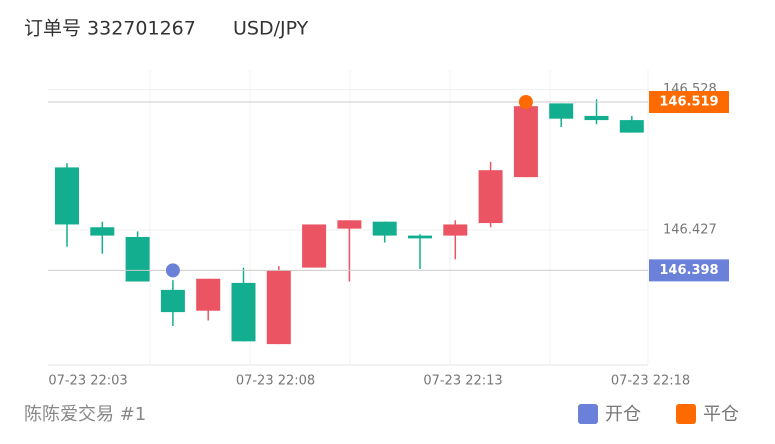  I want to click on x-tick-label: 07-23 22:13, so click(462, 381).